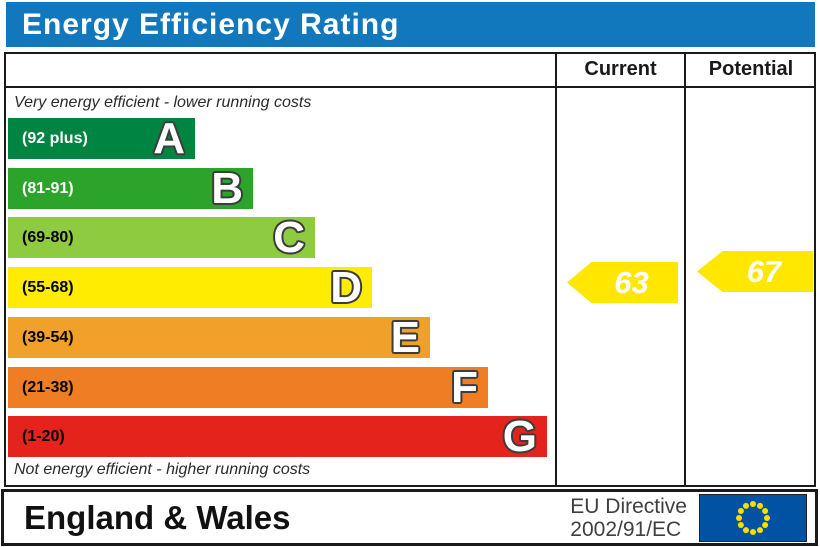 The image size is (820, 547). What do you see at coordinates (751, 69) in the screenshot?
I see `potential-column-header: Potential` at bounding box center [751, 69].